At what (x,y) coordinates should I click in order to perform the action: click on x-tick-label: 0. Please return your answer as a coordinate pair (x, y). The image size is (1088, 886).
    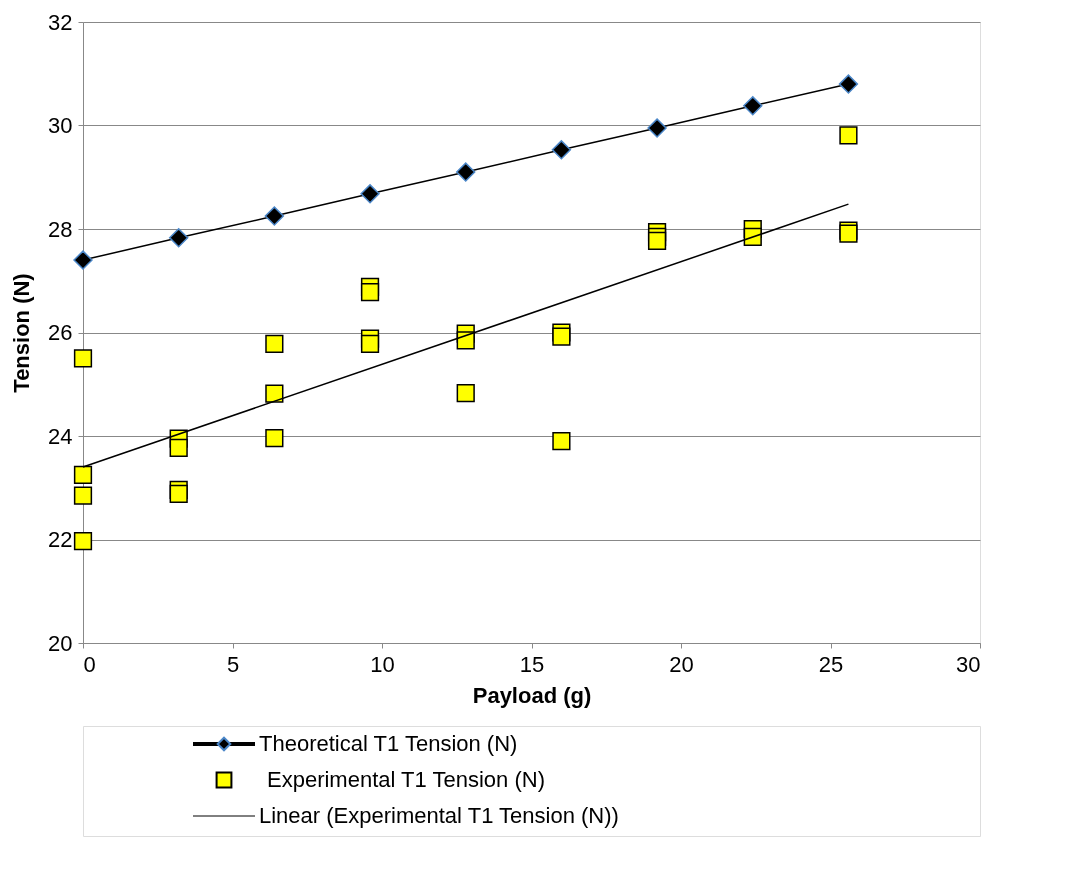
    Looking at the image, I should click on (89, 664).